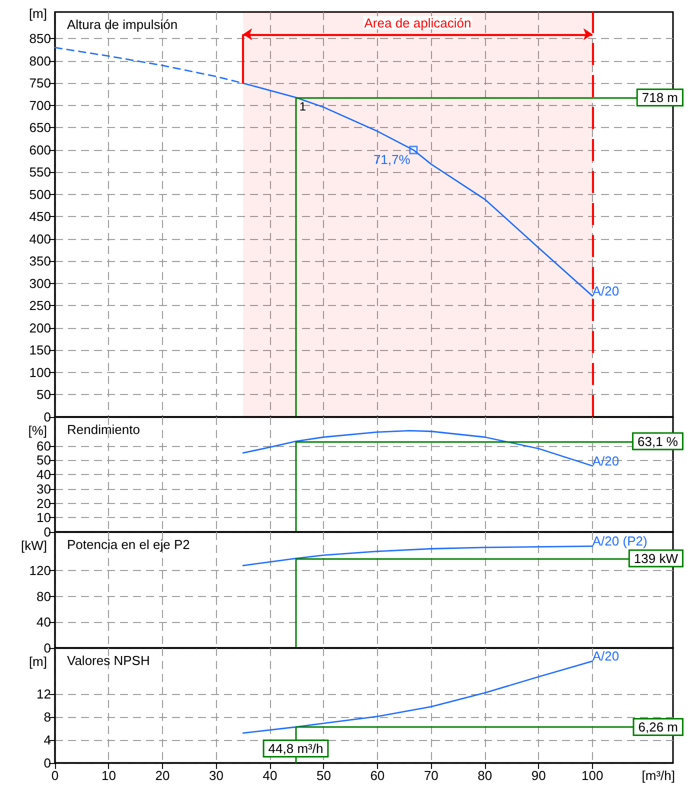  Describe the element at coordinates (593, 775) in the screenshot. I see `x-tick-label: 100` at that location.